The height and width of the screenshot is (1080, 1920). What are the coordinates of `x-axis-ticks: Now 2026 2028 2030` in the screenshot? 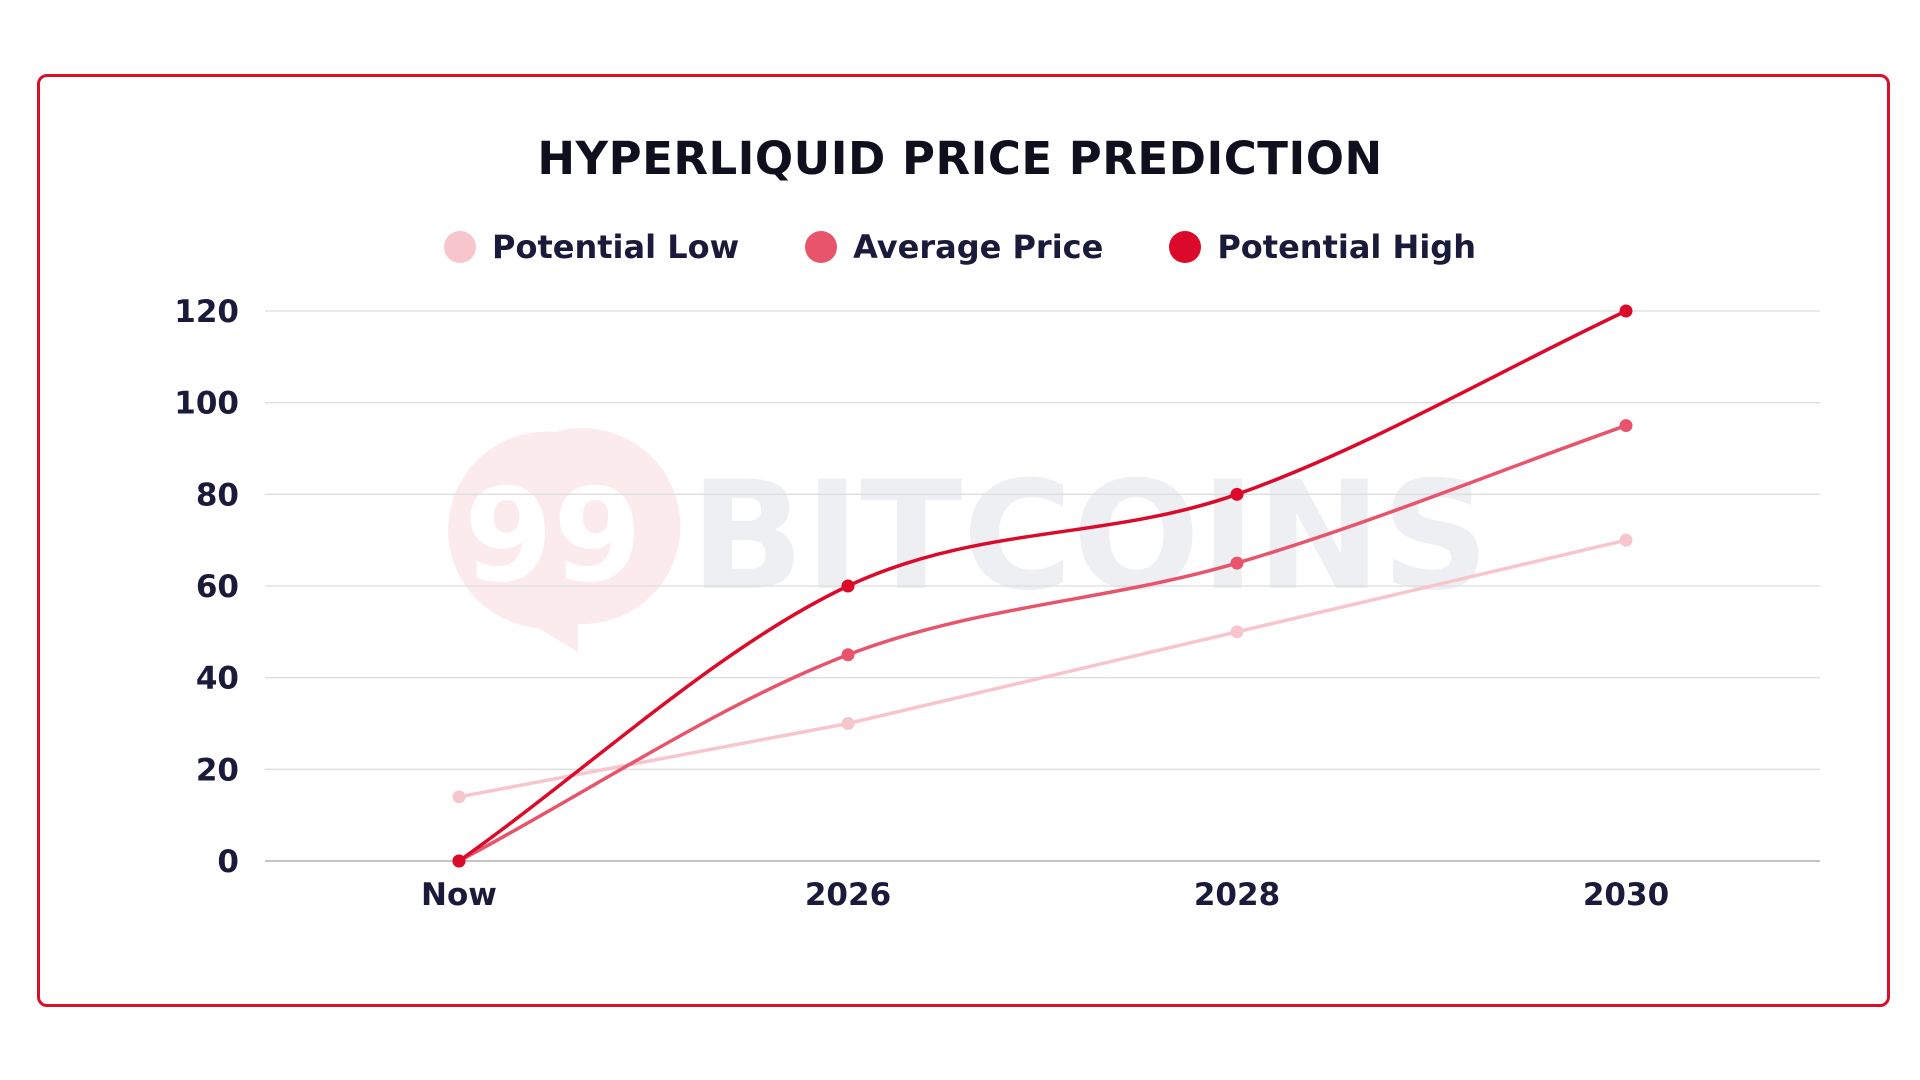 It's located at (1045, 895).